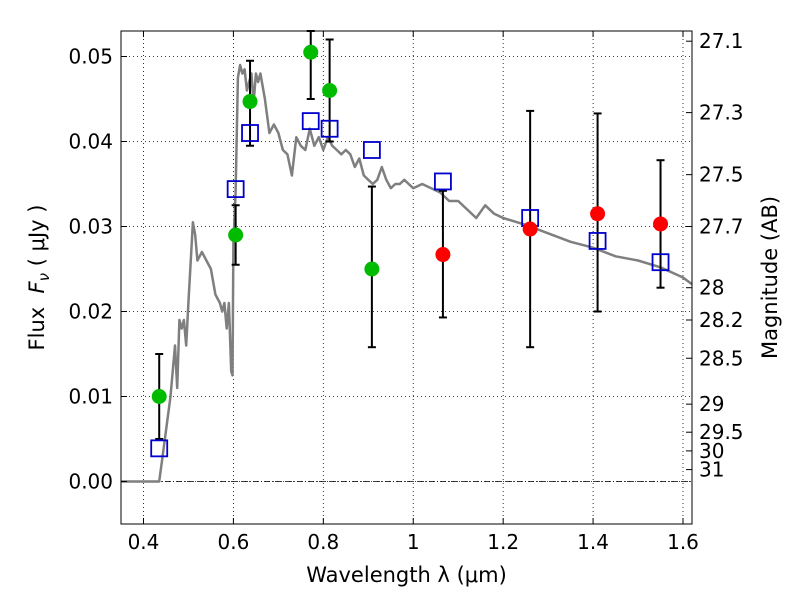  Describe the element at coordinates (683, 542) in the screenshot. I see `x-tick-label: 1.6` at that location.